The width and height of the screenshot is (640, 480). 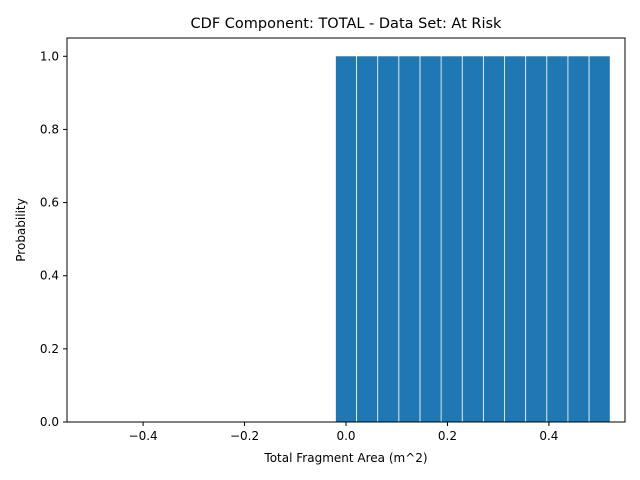 What do you see at coordinates (49, 129) in the screenshot?
I see `y-tick-label: 0.8` at bounding box center [49, 129].